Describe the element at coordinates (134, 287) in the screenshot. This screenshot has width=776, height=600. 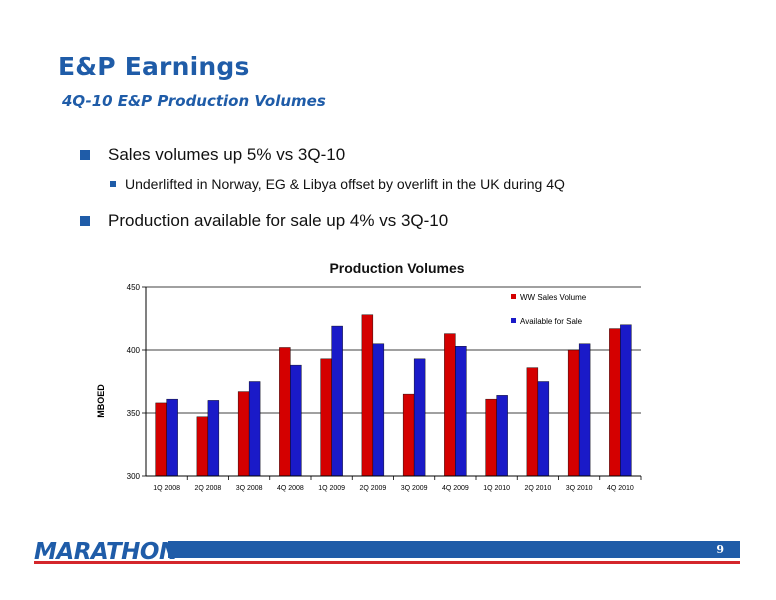
I see `y-tick-label: 450` at that location.